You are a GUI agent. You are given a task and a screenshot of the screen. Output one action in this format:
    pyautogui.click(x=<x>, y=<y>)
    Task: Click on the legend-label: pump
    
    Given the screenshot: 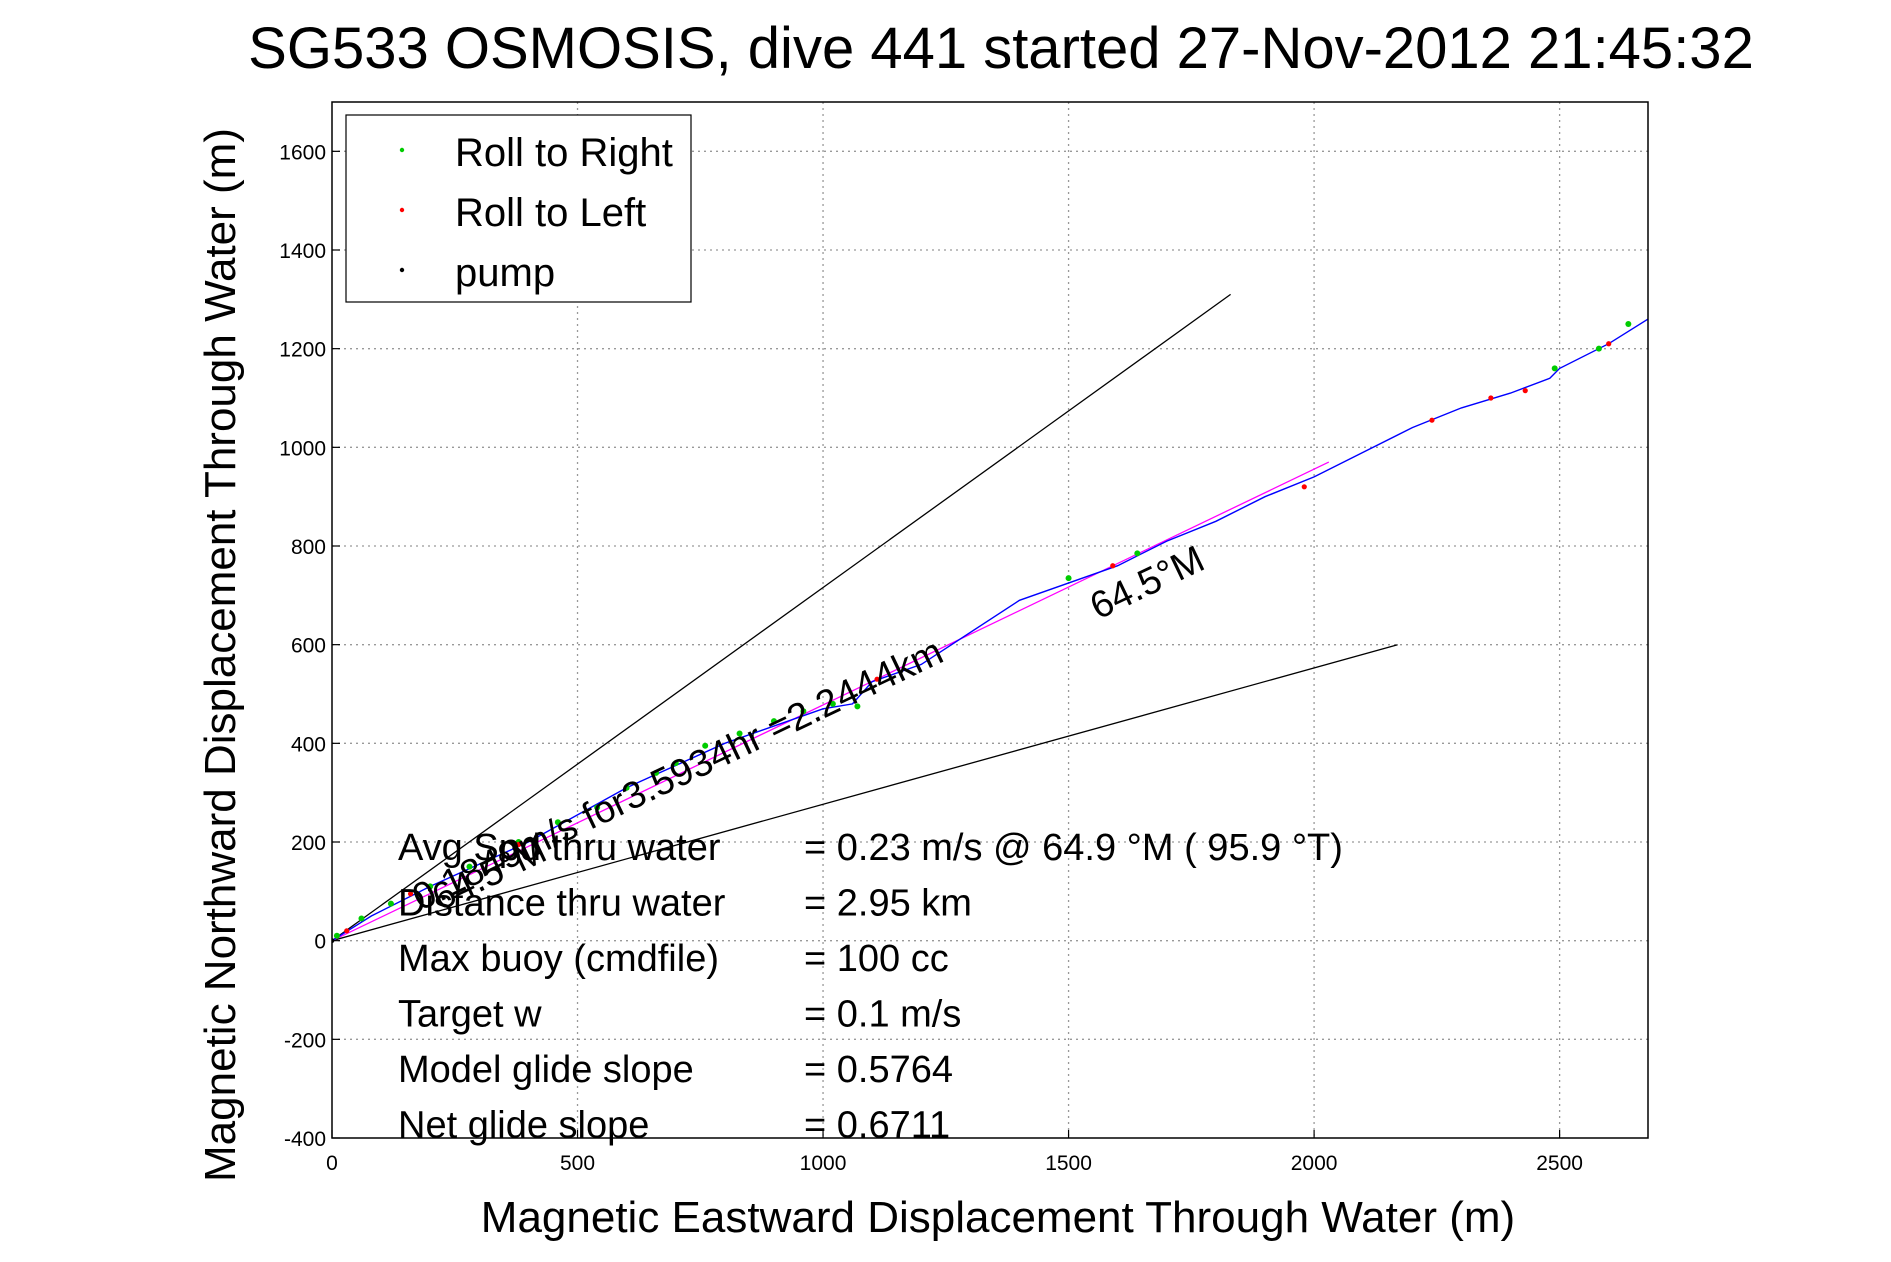 What is the action you would take?
    pyautogui.click(x=505, y=273)
    